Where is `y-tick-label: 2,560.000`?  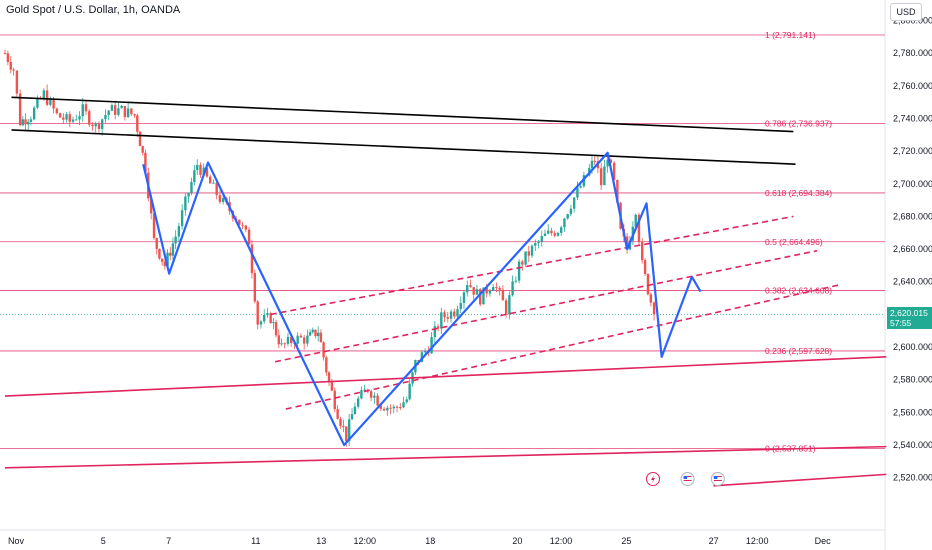
y-tick-label: 2,560.000 is located at coordinates (912, 412).